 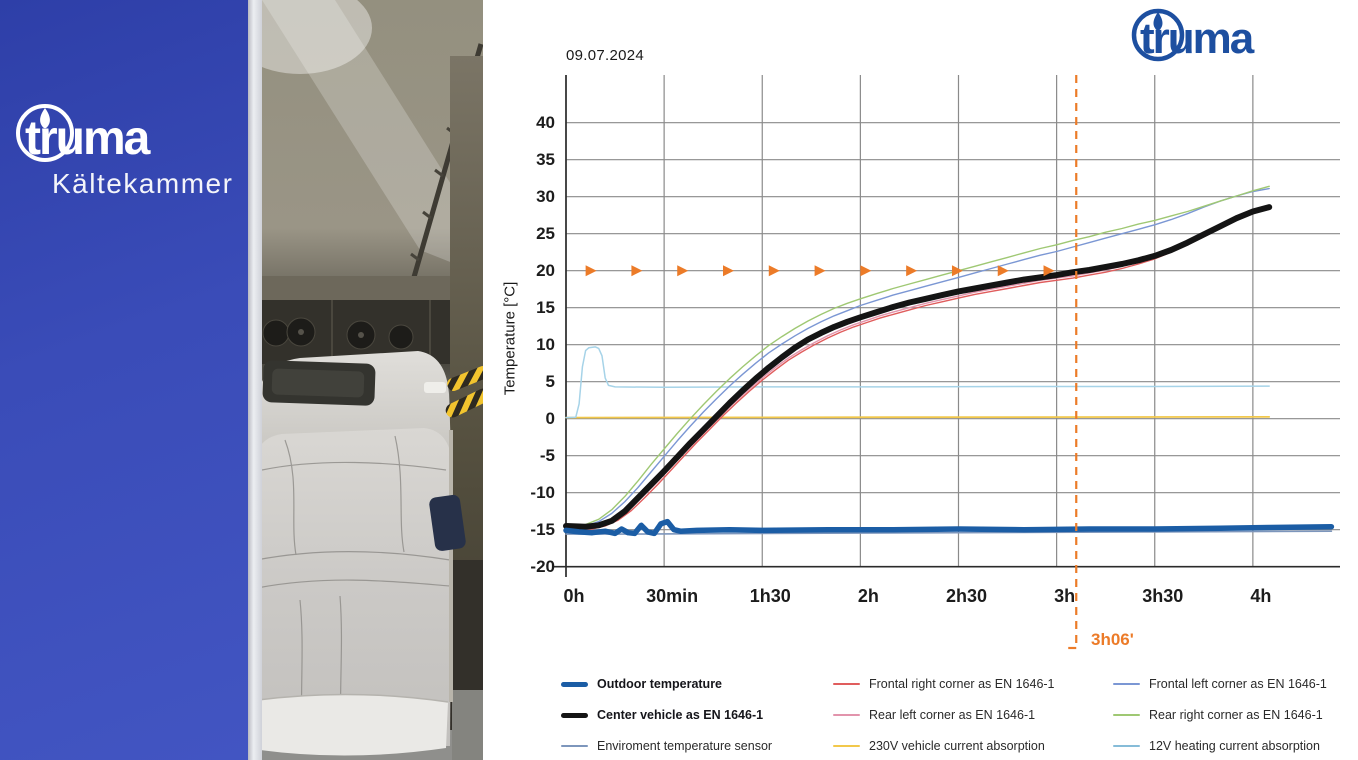 I want to click on target-arrows-20c, so click(x=820, y=271).